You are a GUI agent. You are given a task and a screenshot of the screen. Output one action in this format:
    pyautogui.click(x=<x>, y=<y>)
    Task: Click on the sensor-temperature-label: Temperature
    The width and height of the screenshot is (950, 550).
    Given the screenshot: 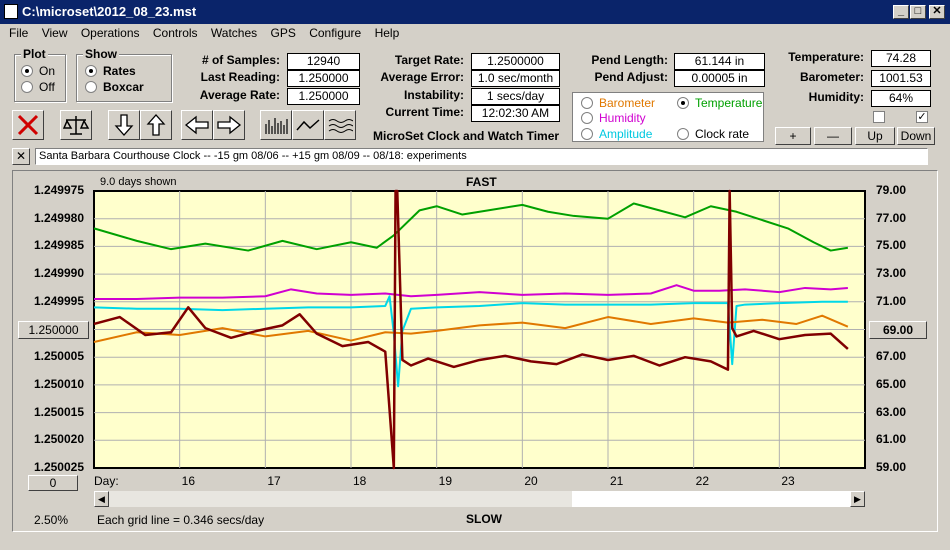 What is the action you would take?
    pyautogui.click(x=729, y=103)
    